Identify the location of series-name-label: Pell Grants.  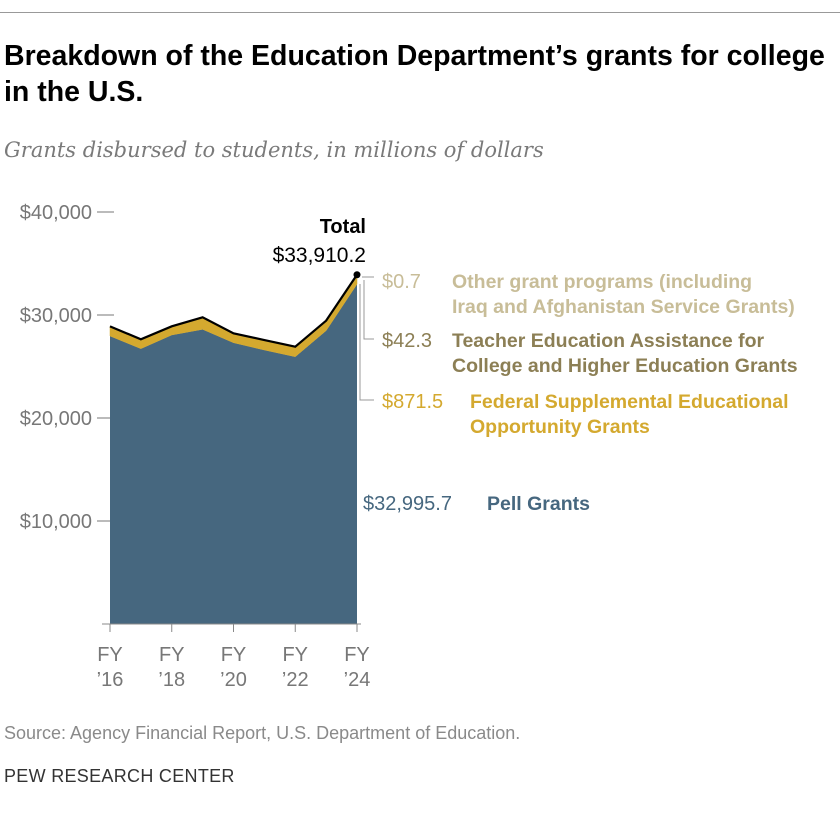
(538, 504).